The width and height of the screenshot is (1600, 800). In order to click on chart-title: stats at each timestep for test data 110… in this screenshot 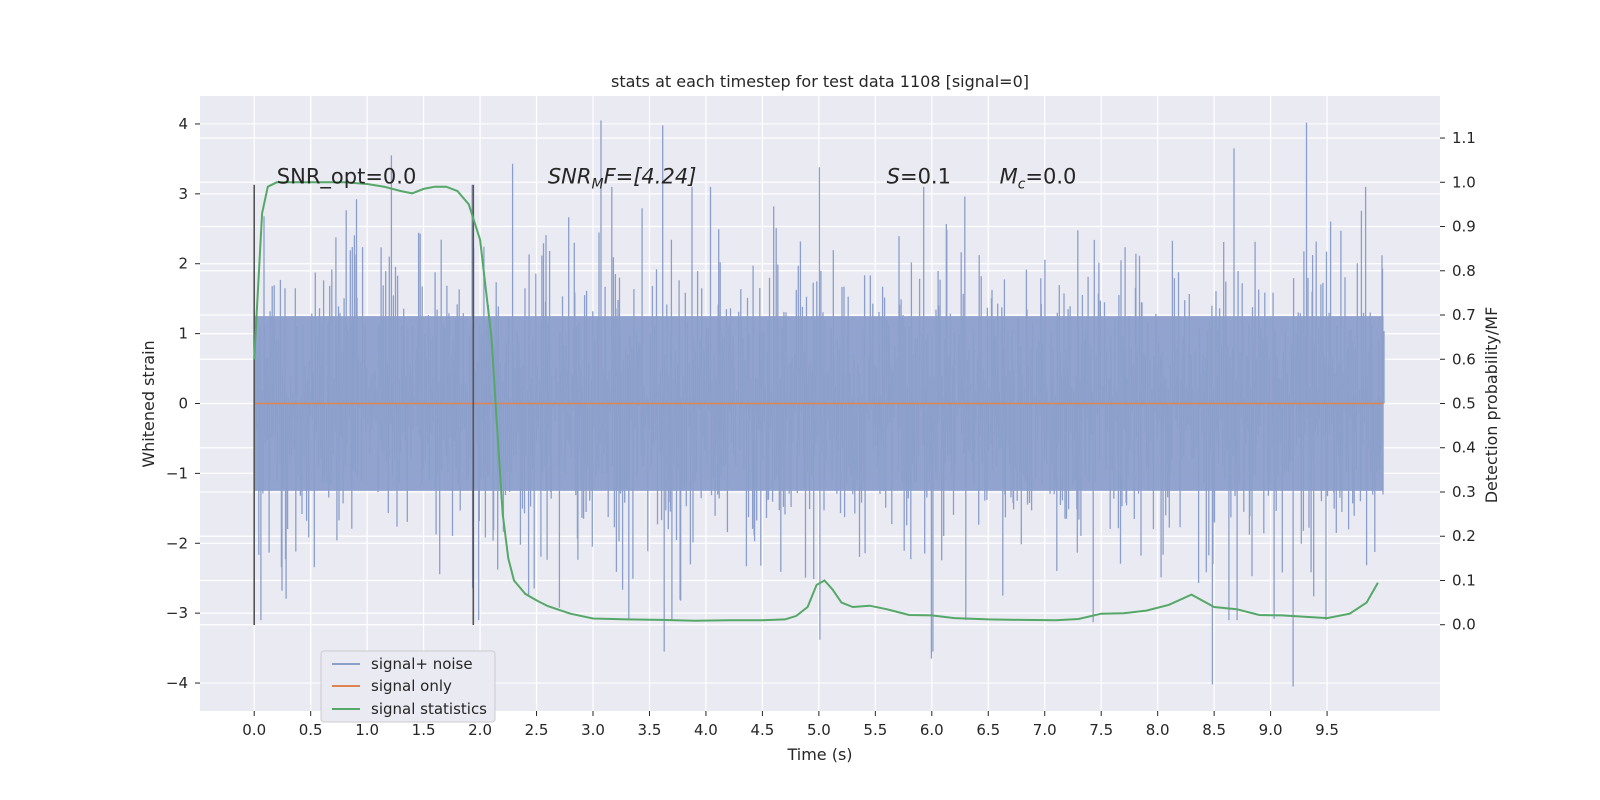, I will do `click(820, 81)`.